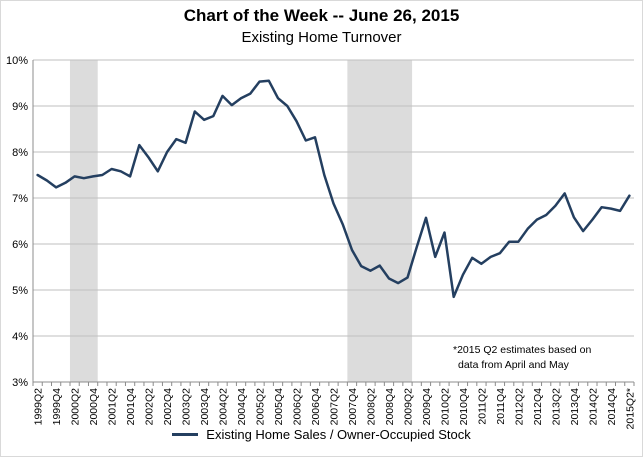  Describe the element at coordinates (464, 407) in the screenshot. I see `x-tick-label: 2010Q4` at that location.